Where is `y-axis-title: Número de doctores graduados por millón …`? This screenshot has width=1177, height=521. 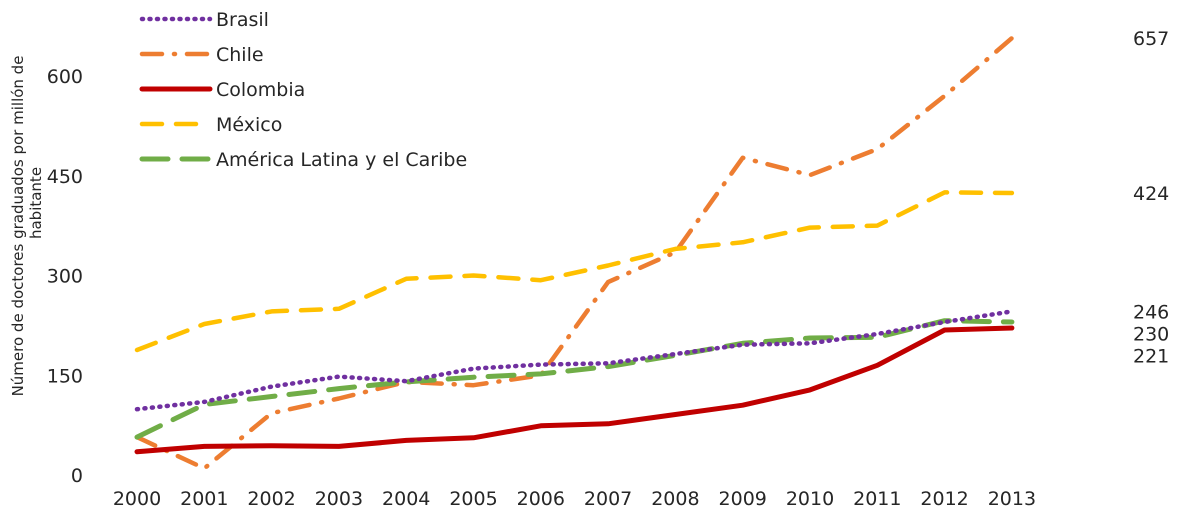
y-axis-title: Número de doctores graduados por millón … is located at coordinates (27, 226).